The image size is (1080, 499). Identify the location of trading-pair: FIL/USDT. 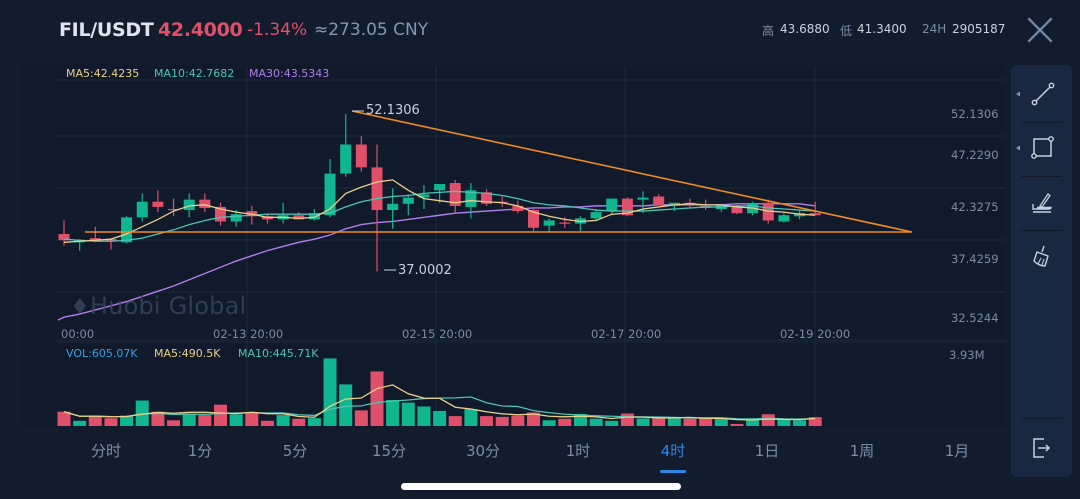
(106, 30).